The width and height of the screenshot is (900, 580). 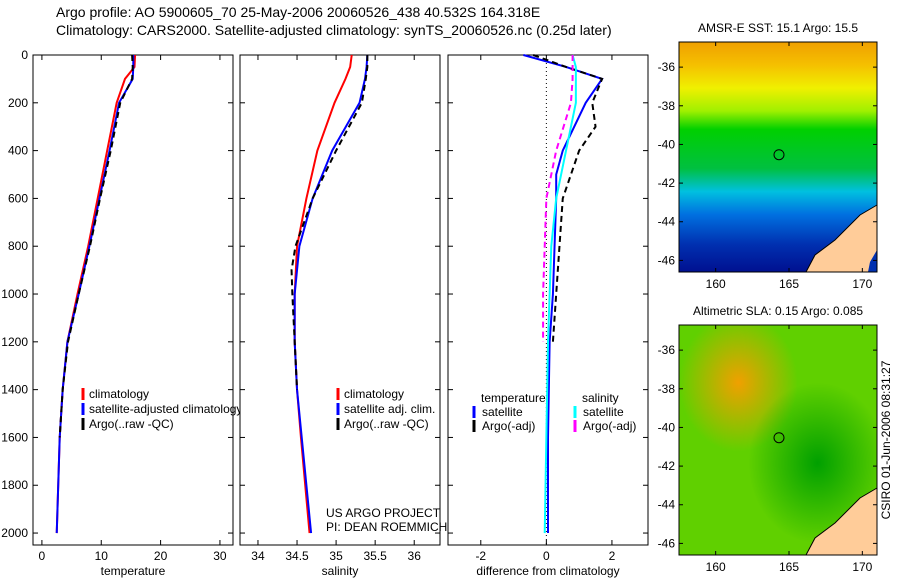 What do you see at coordinates (258, 556) in the screenshot?
I see `x-tick-label: 34` at bounding box center [258, 556].